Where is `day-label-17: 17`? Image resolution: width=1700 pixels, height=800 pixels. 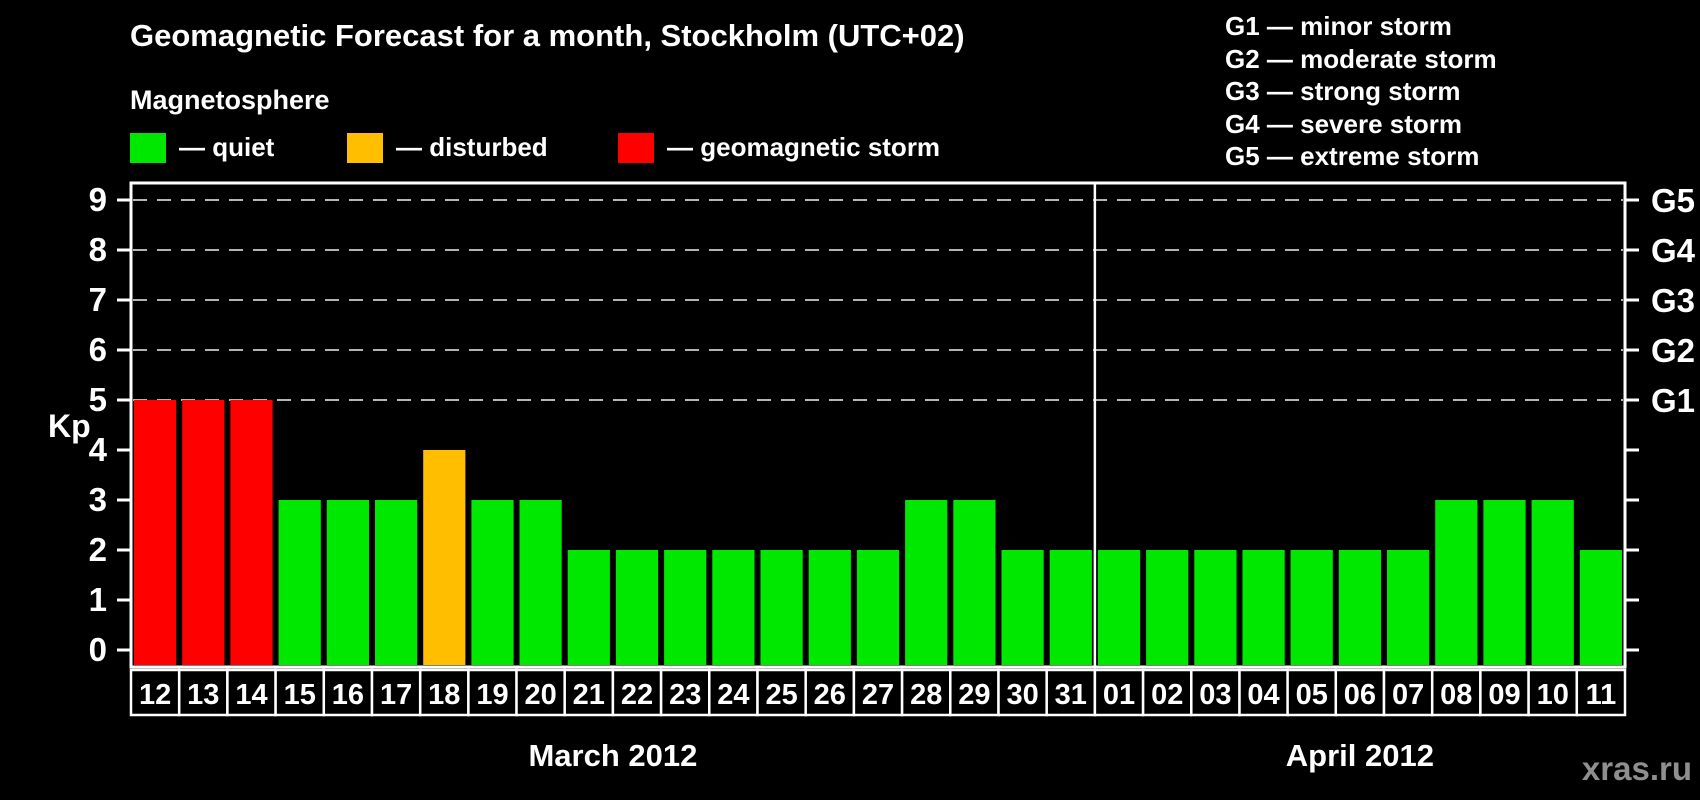 day-label-17: 17 is located at coordinates (396, 695).